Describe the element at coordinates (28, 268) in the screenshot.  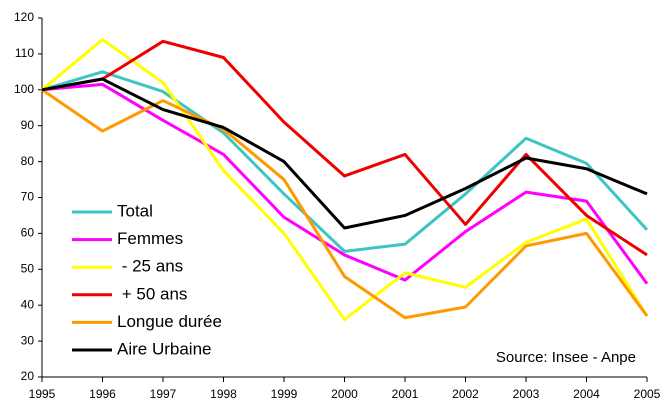
I see `y-tick-label: 50` at that location.